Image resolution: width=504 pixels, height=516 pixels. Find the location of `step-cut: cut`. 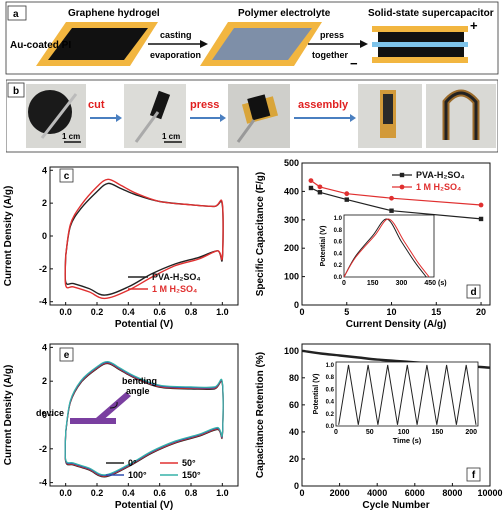

step-cut: cut is located at coordinates (96, 105).